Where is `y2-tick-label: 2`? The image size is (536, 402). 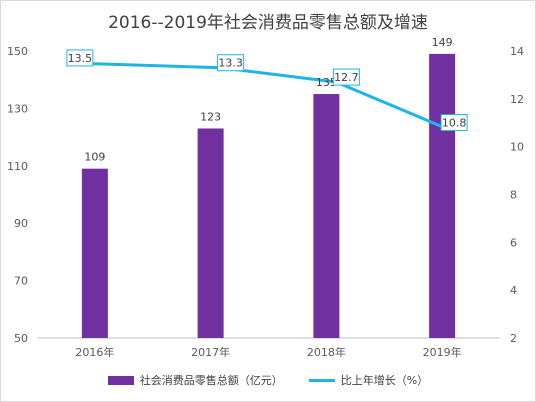 y2-tick-label: 2 is located at coordinates (513, 338).